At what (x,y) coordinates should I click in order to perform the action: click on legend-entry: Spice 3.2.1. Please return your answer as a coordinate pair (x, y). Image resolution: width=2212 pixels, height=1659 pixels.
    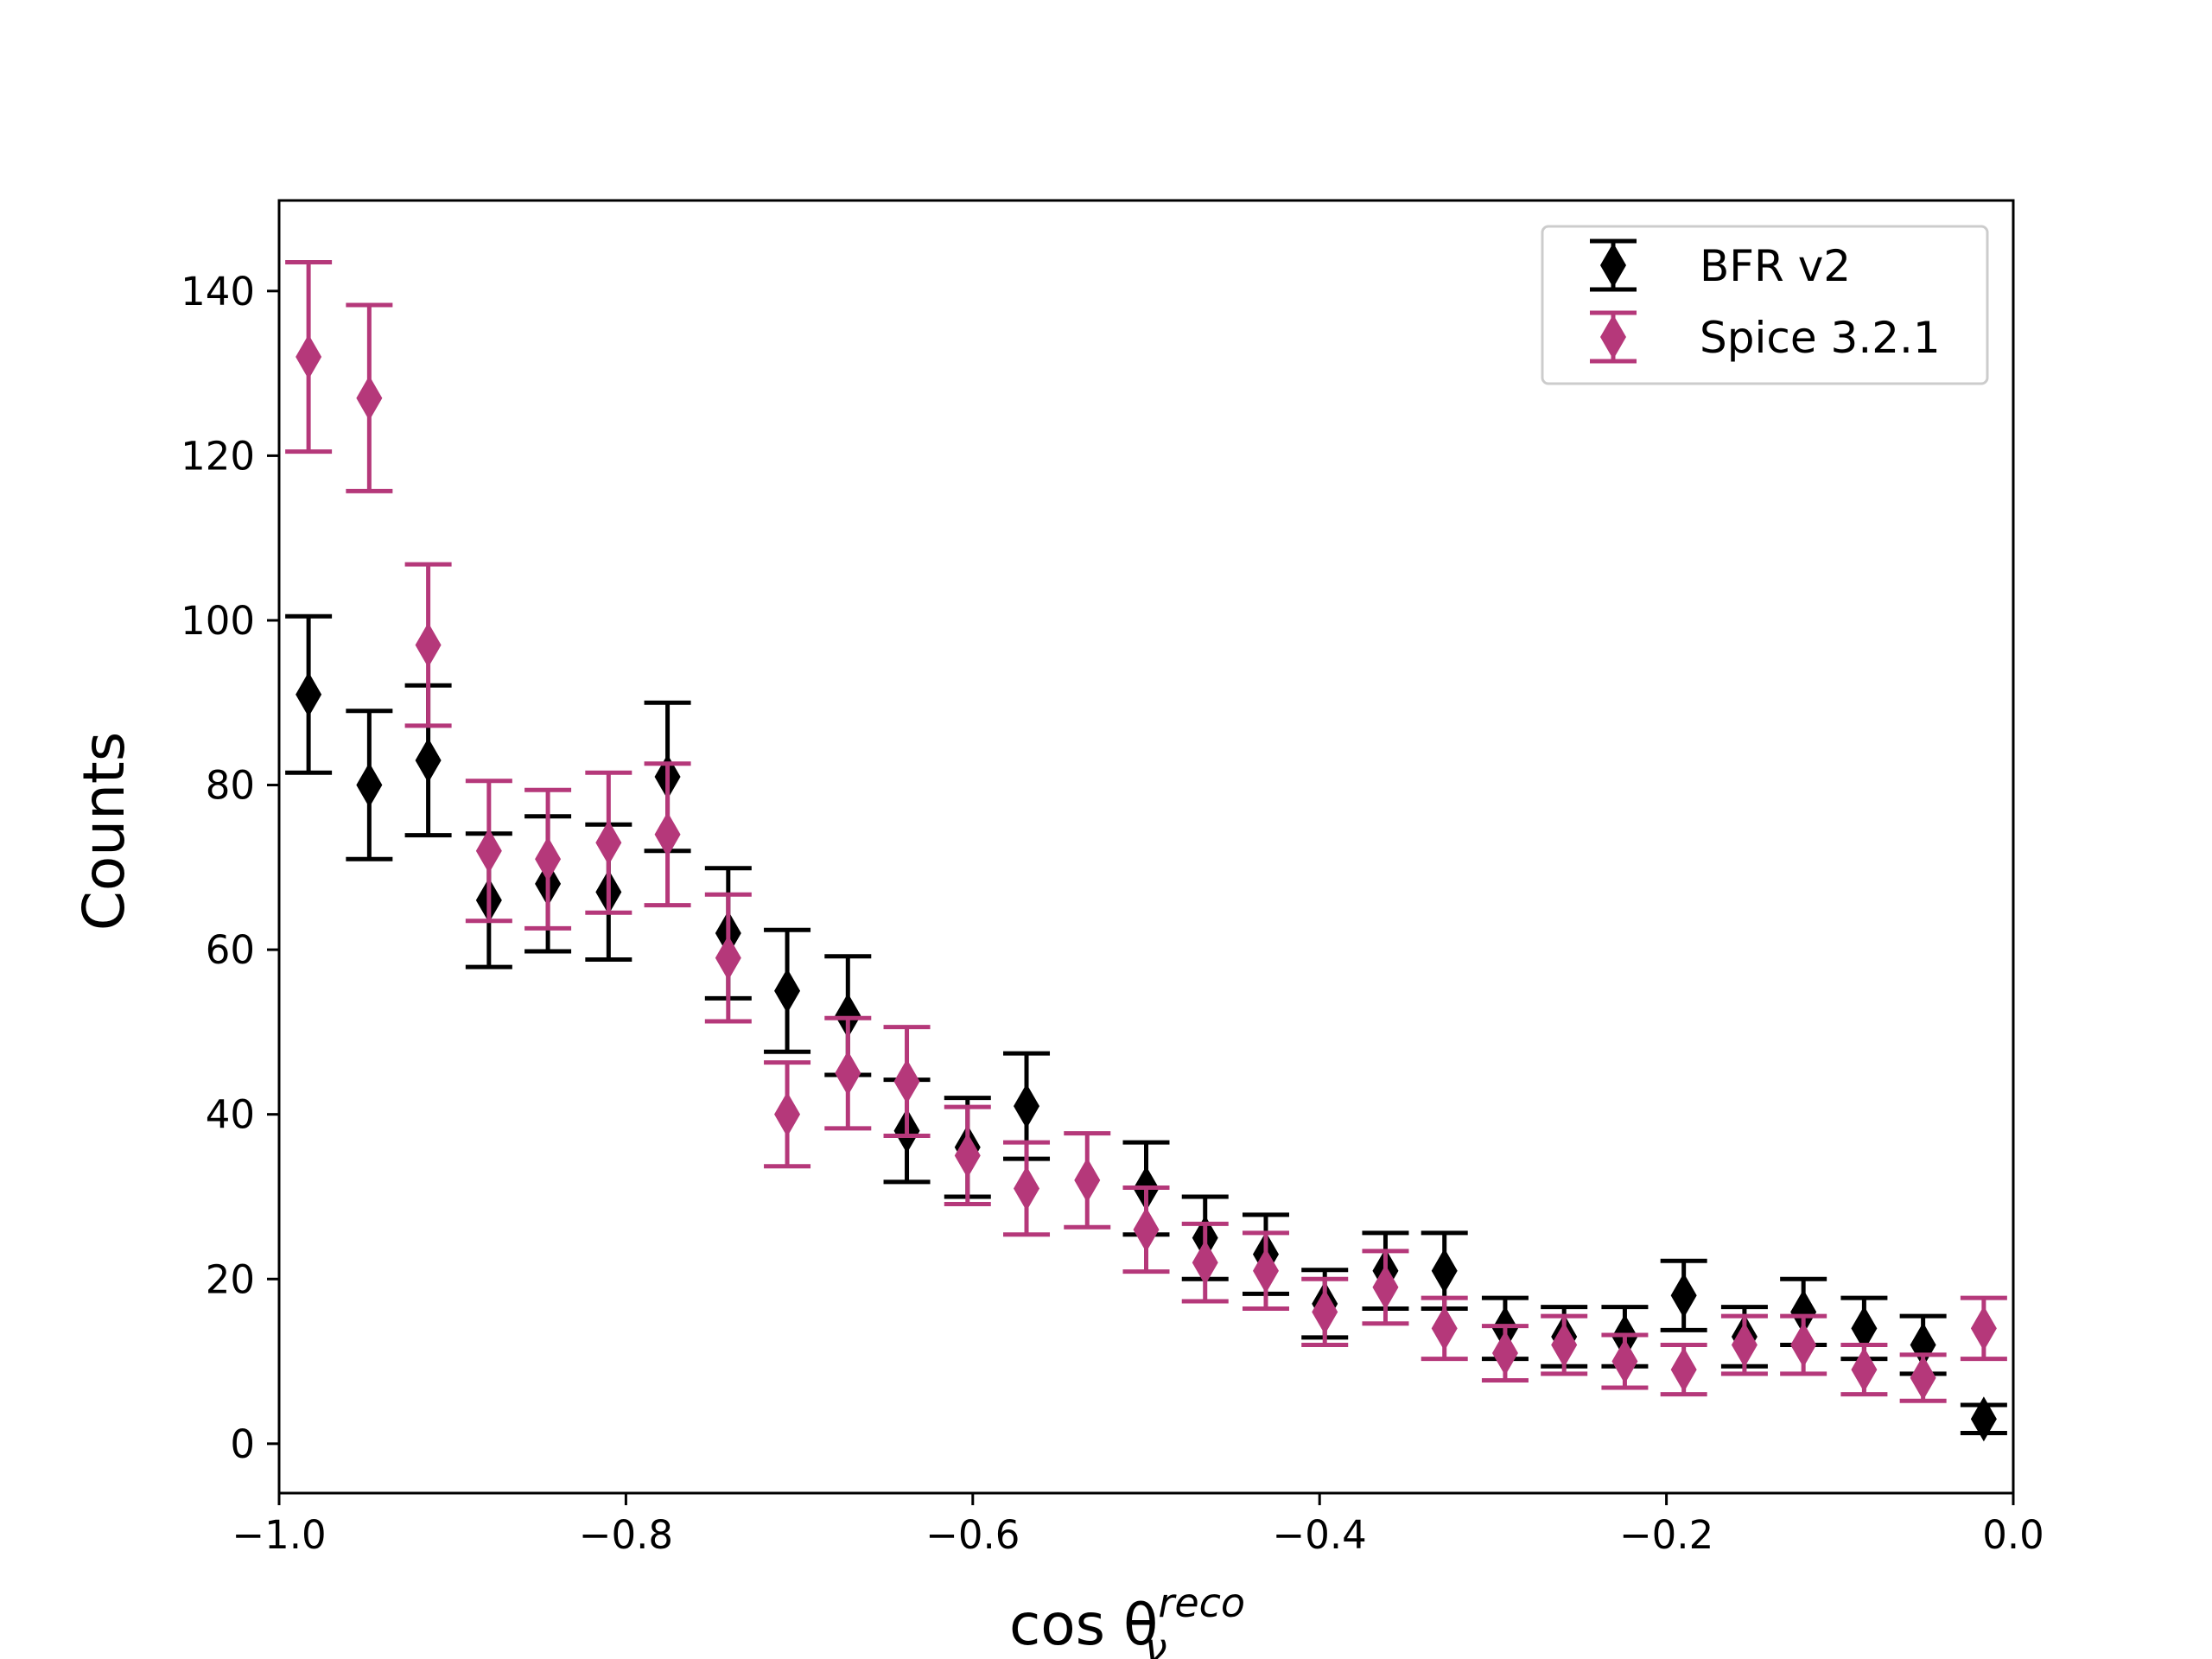
    Looking at the image, I should click on (1765, 337).